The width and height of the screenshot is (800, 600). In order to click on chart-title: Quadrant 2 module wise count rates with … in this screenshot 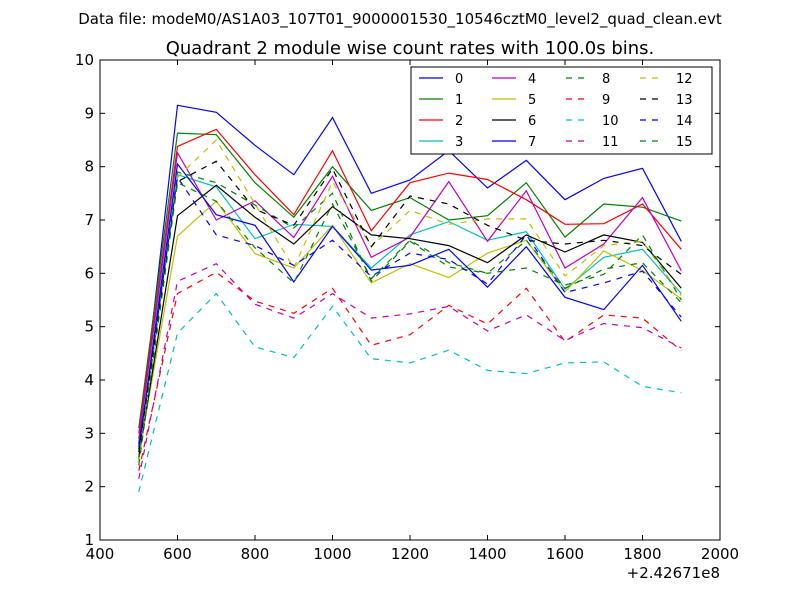, I will do `click(410, 48)`.